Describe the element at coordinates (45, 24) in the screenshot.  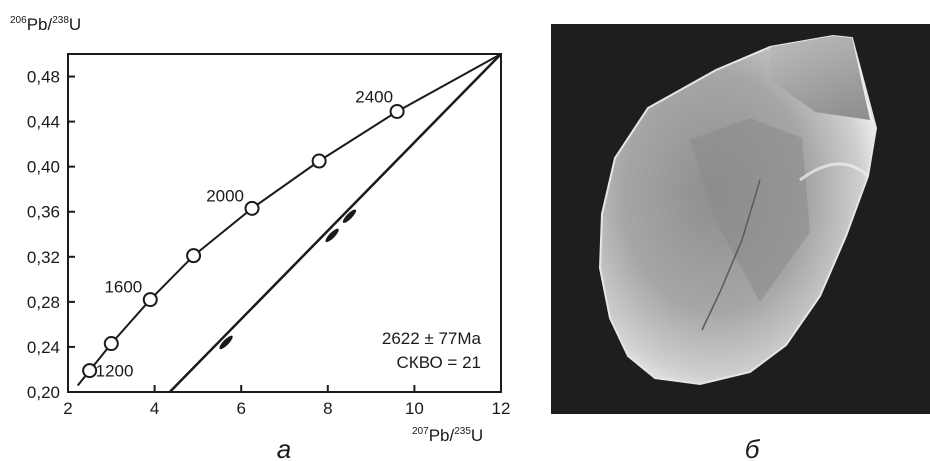
I see `y-axis-title: 206Pb/238U` at that location.